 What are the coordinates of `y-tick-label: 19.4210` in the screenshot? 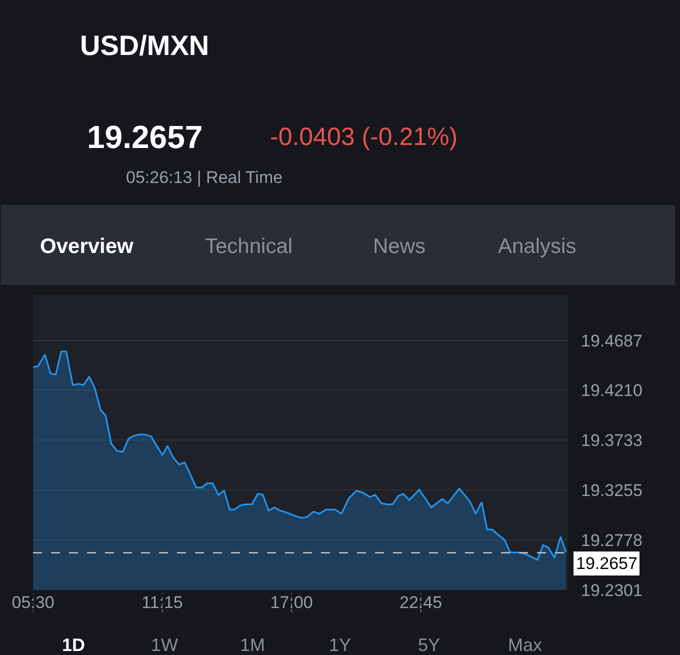 It's located at (611, 390).